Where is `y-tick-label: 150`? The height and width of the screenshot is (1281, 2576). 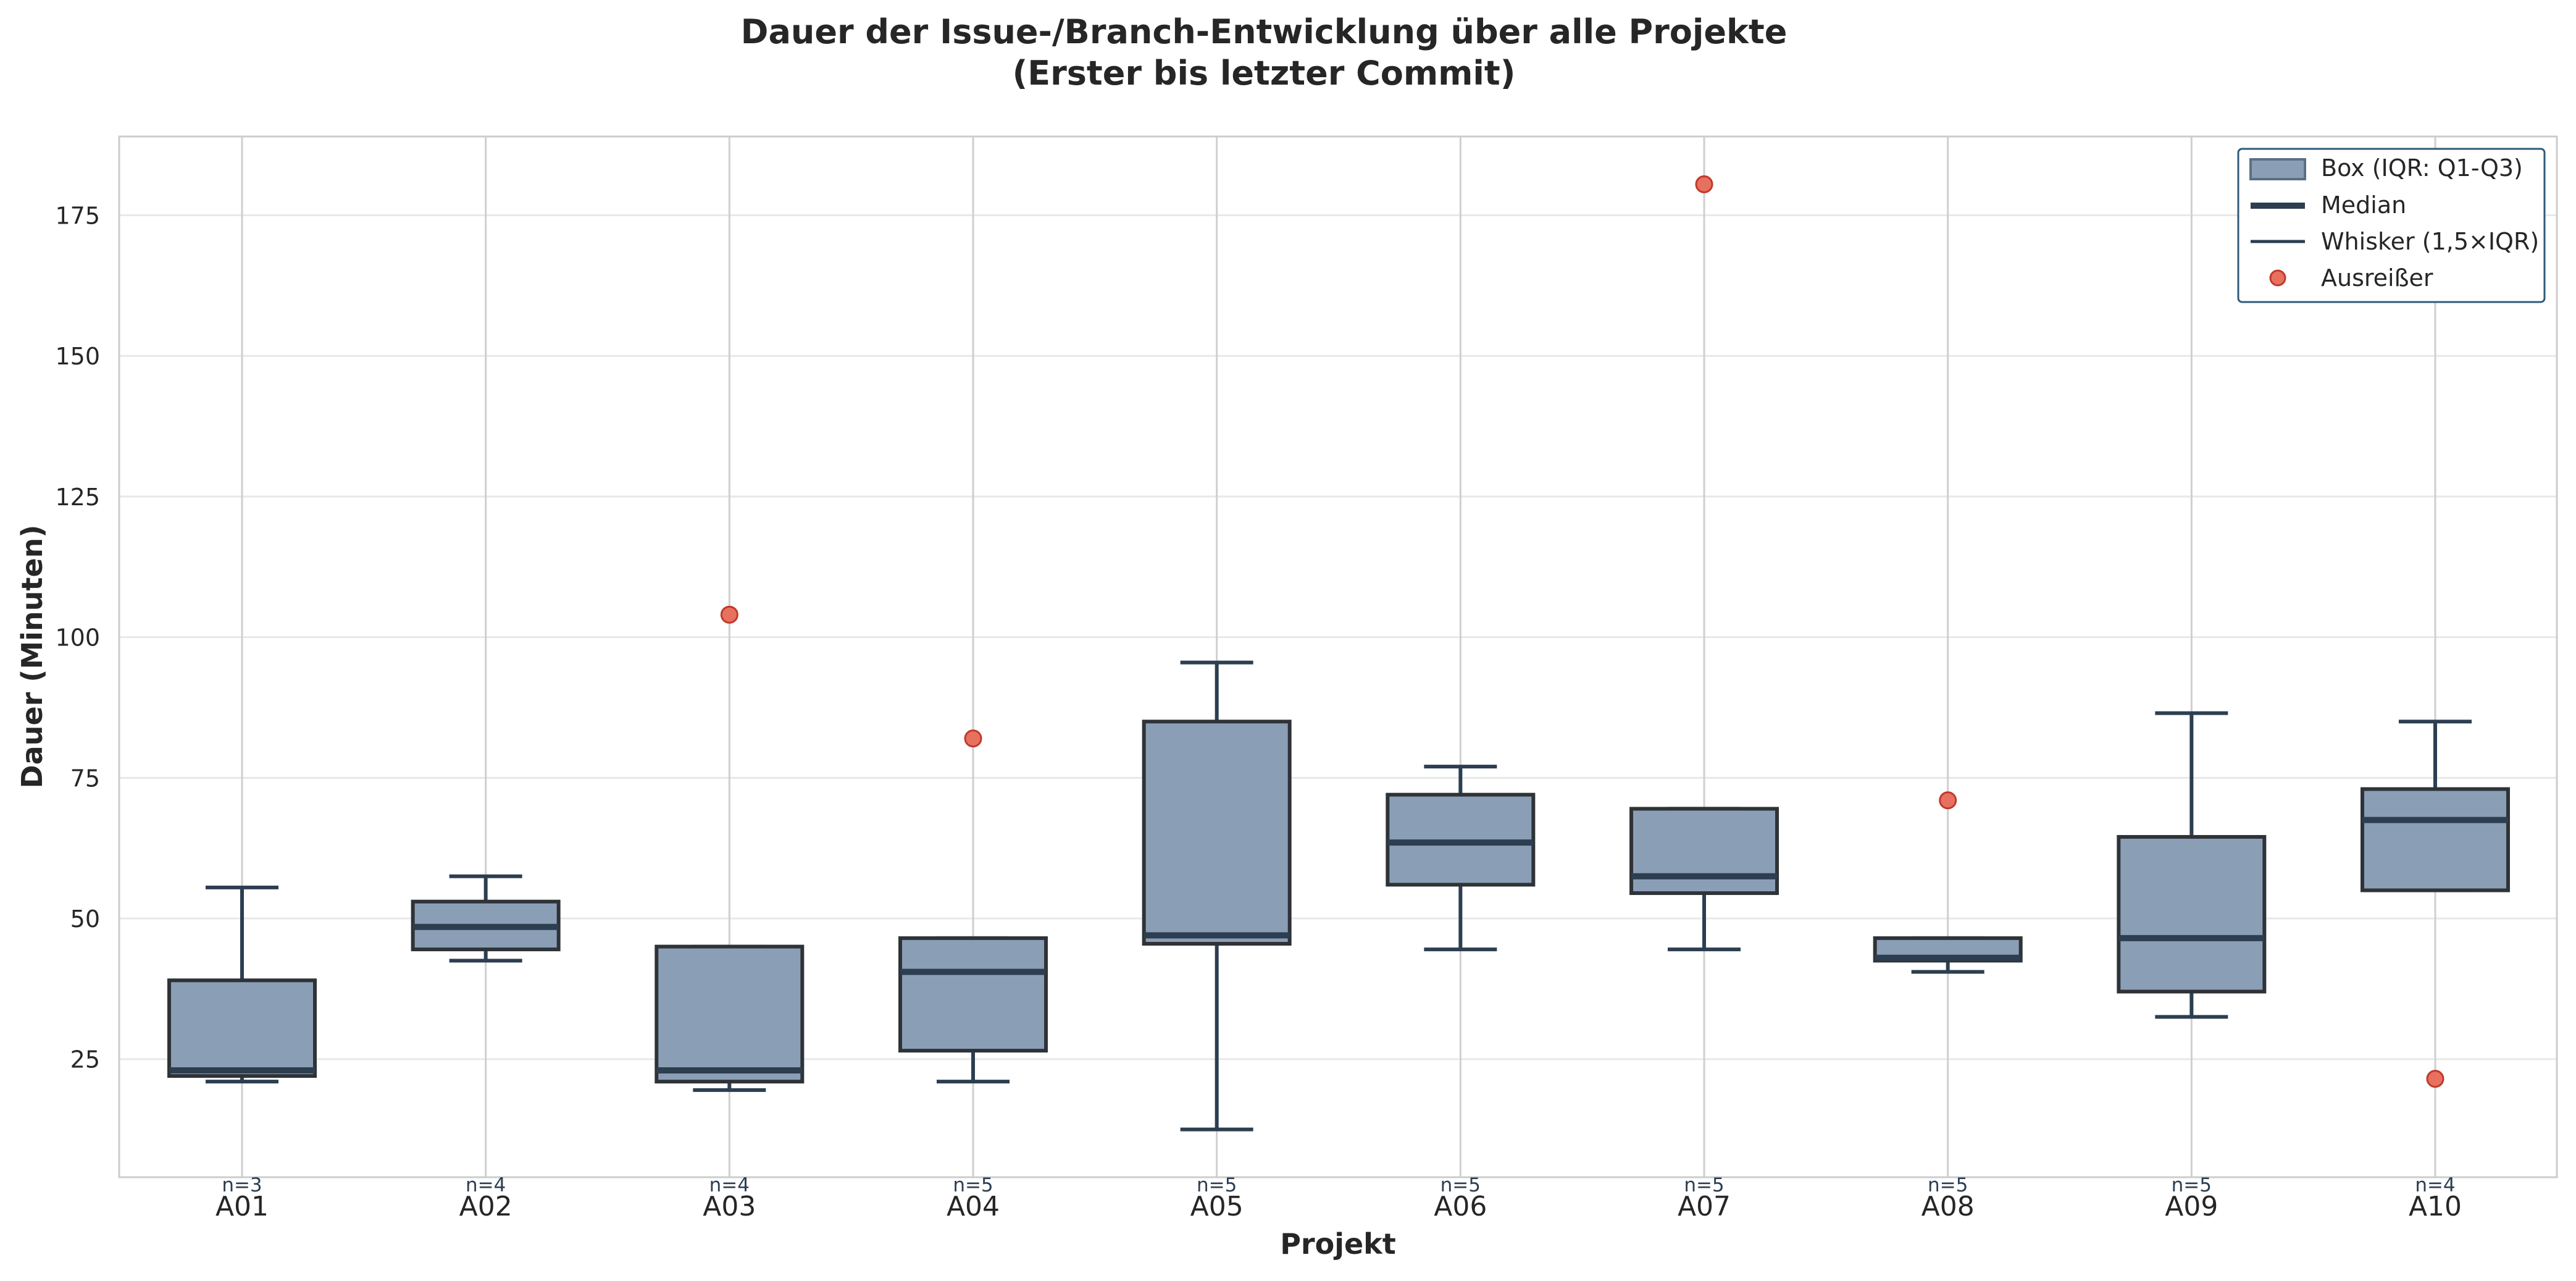 y-tick-label: 150 is located at coordinates (77, 356).